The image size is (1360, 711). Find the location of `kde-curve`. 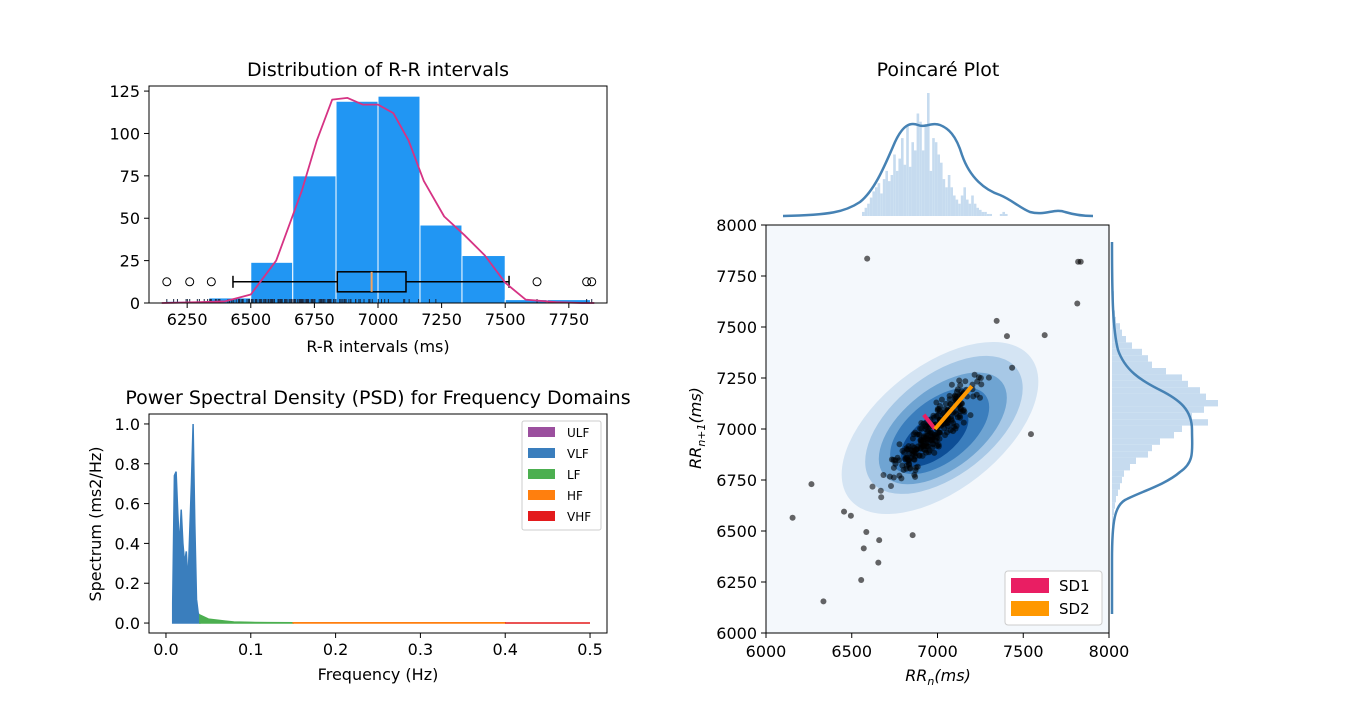

kde-curve is located at coordinates (378, 200).